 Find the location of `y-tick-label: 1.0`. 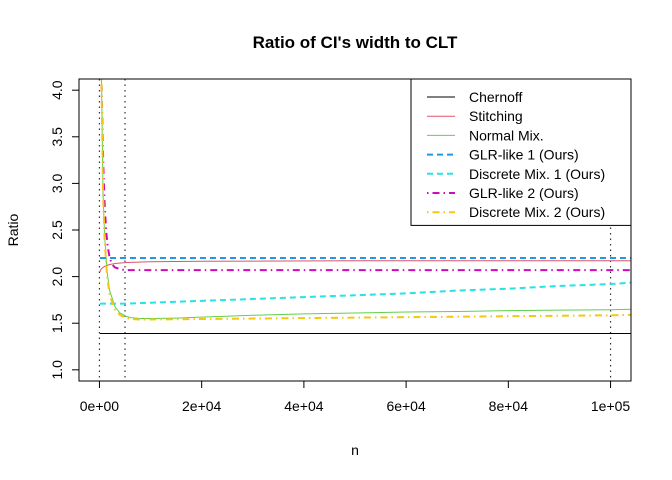

y-tick-label: 1.0 is located at coordinates (57, 370).